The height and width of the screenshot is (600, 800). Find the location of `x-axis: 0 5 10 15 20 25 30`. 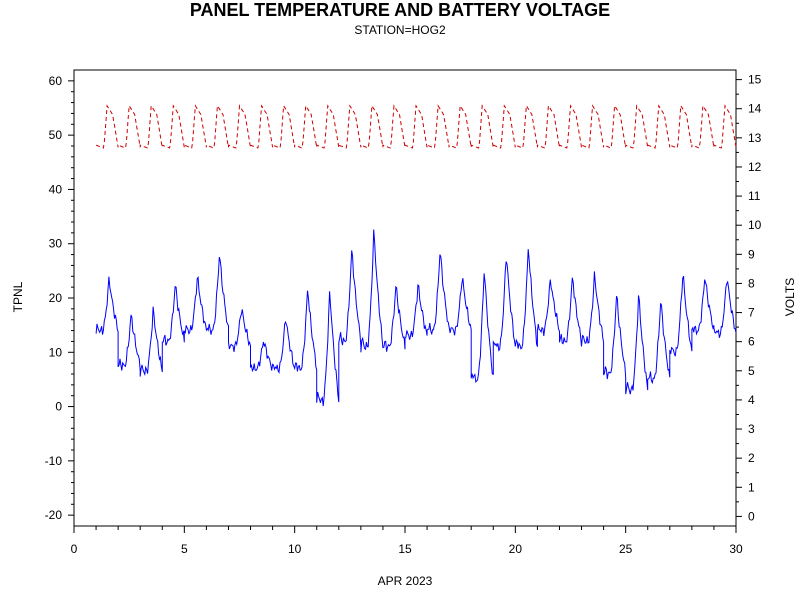

x-axis: 0 5 10 15 20 25 30 is located at coordinates (407, 541).